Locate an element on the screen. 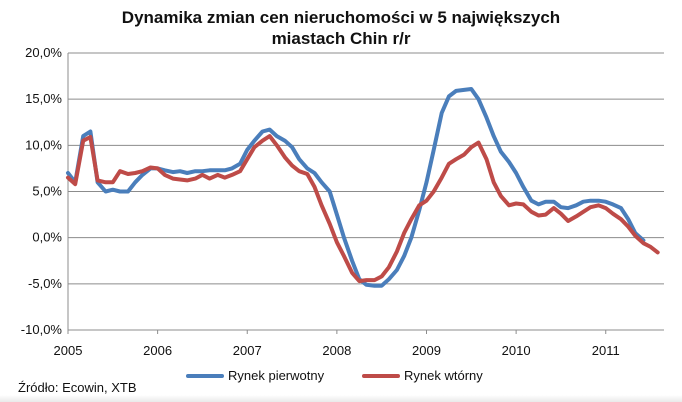  x-tick-label: 2011 is located at coordinates (606, 350).